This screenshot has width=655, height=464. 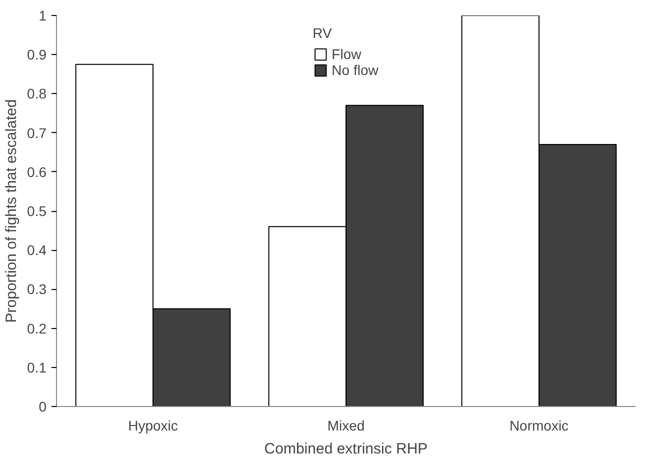 What do you see at coordinates (37, 132) in the screenshot?
I see `y-tick-label: 0.7` at bounding box center [37, 132].